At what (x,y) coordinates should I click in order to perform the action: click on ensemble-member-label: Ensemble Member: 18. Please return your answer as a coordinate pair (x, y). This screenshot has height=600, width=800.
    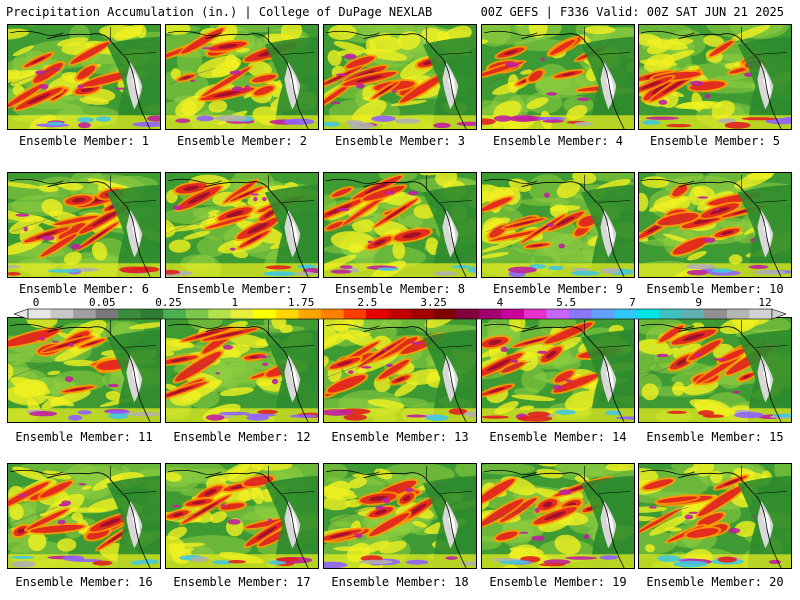
    Looking at the image, I should click on (400, 582).